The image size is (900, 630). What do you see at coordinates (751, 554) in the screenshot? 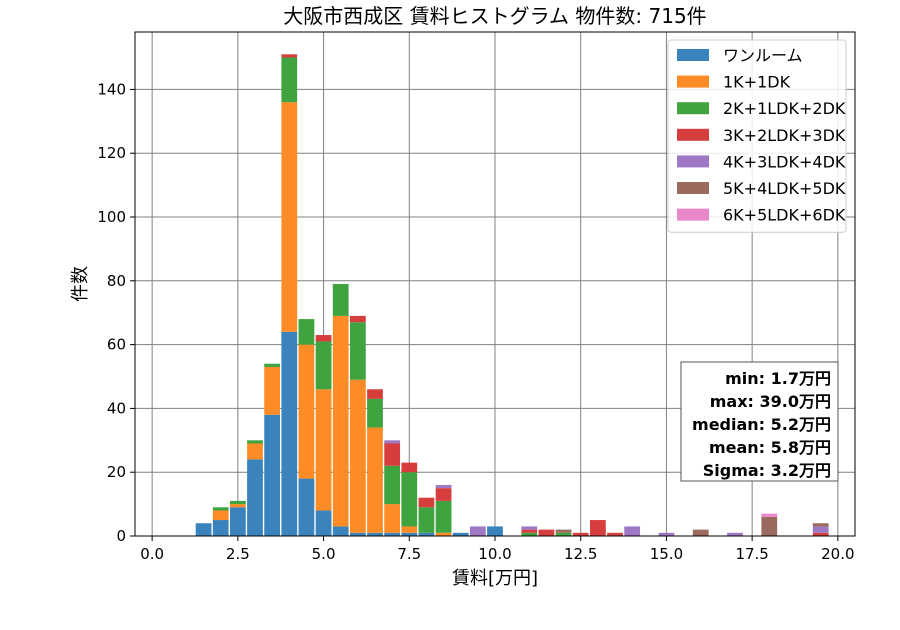
I see `x-tick-label: 17.5` at bounding box center [751, 554].